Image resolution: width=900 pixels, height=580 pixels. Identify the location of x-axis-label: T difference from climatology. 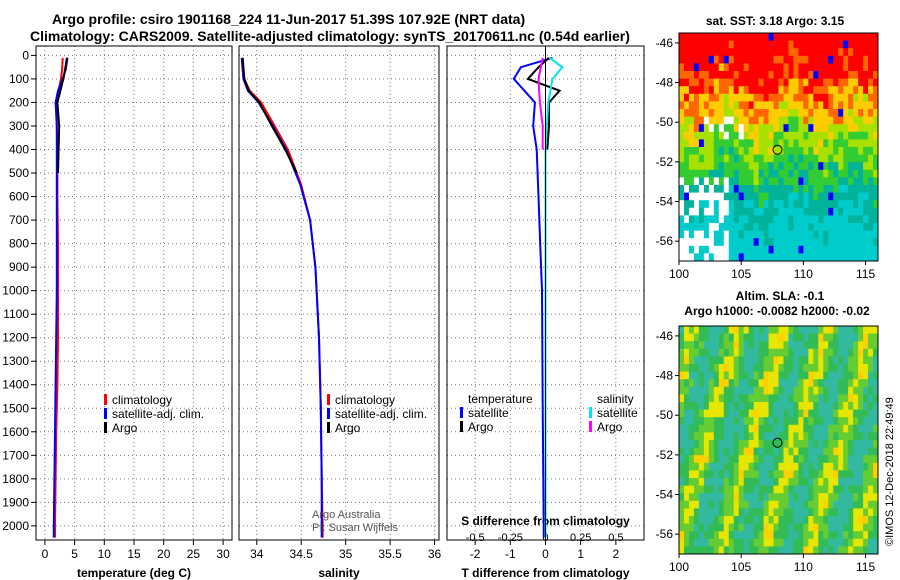
(545, 573).